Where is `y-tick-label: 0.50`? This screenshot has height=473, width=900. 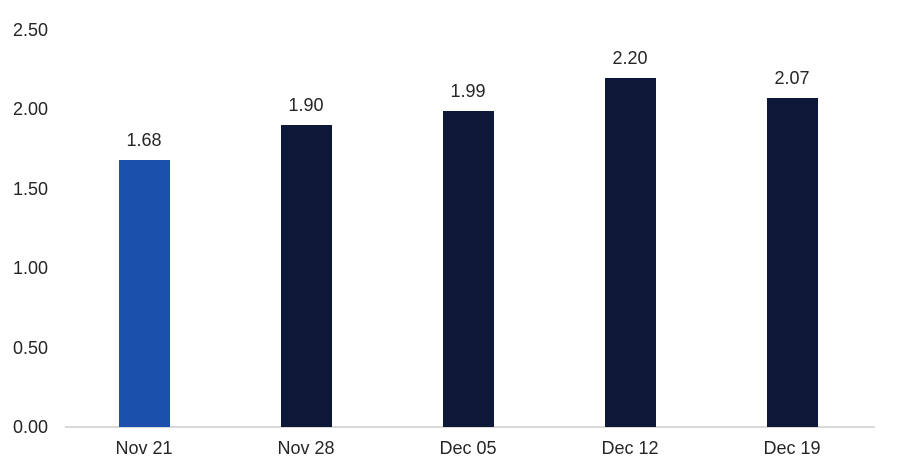 y-tick-label: 0.50 is located at coordinates (30, 347).